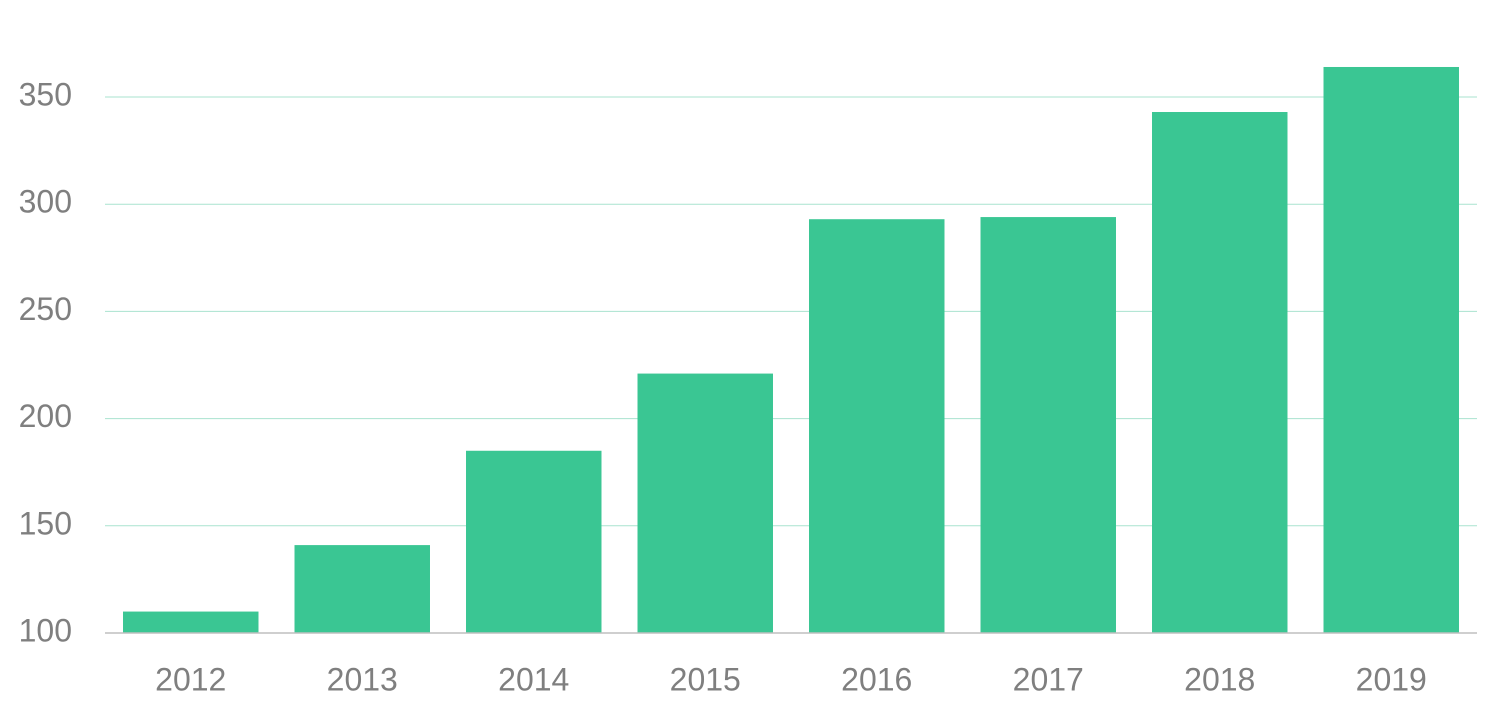 The height and width of the screenshot is (716, 1500). I want to click on x-tick-label: 2014, so click(533, 679).